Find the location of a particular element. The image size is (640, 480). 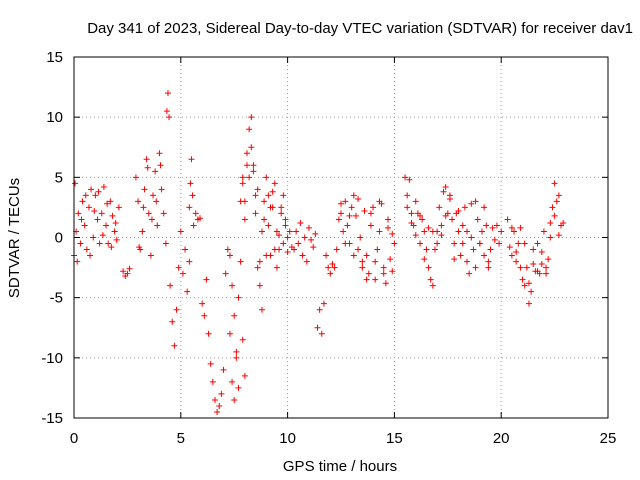

x-tick-label: 5 is located at coordinates (181, 438).